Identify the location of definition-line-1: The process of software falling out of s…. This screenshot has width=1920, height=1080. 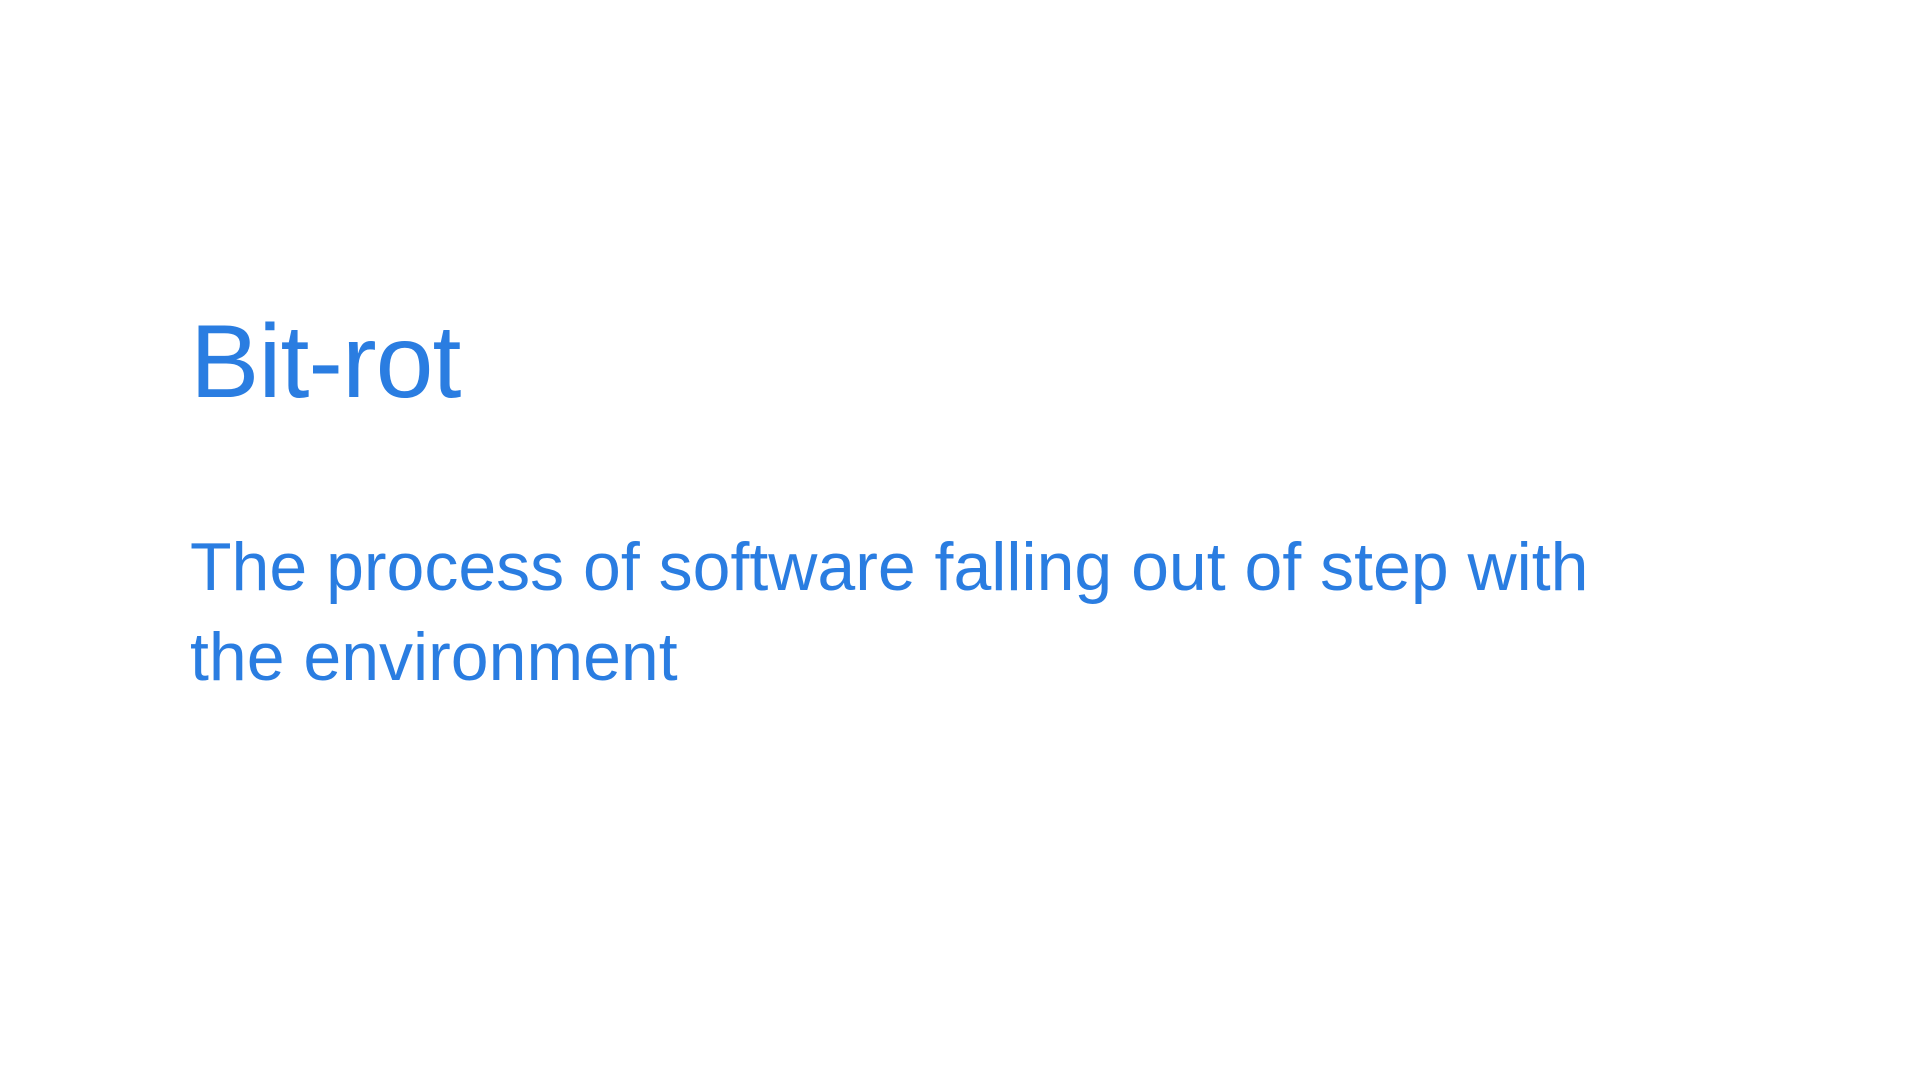
(889, 567).